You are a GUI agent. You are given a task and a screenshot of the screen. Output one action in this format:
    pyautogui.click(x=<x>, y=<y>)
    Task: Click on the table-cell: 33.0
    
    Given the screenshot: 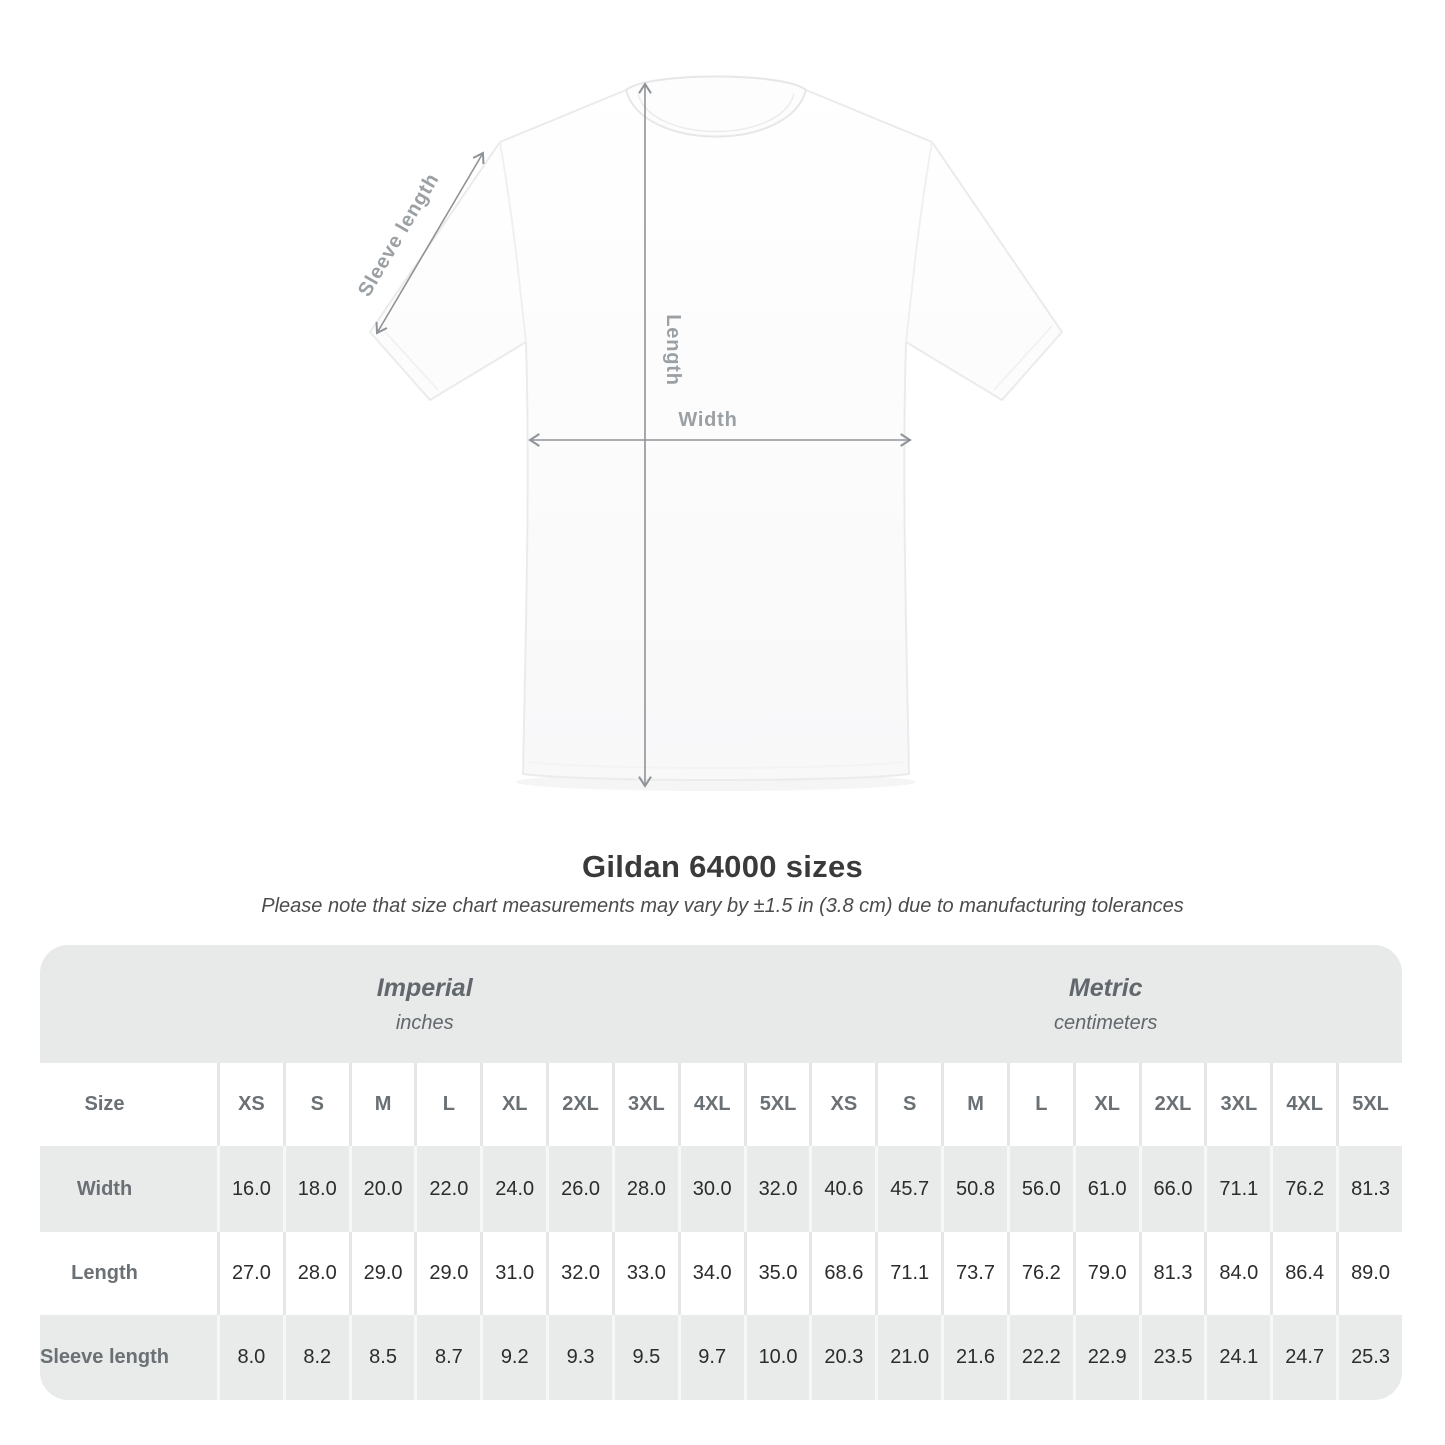 What is the action you would take?
    pyautogui.click(x=644, y=1273)
    